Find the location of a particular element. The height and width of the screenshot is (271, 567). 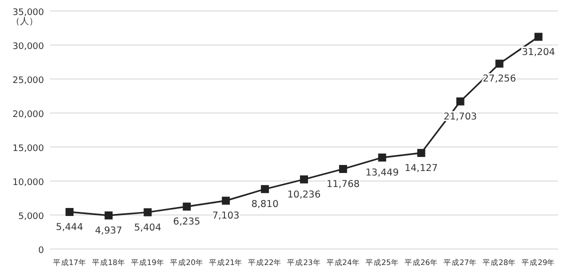

data-label: 8,810 is located at coordinates (265, 204).